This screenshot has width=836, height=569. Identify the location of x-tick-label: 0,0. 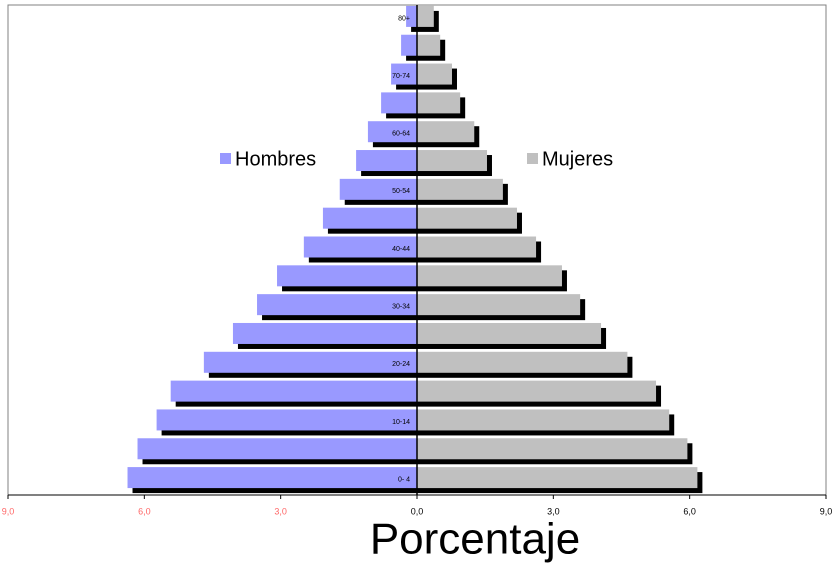
(417, 511).